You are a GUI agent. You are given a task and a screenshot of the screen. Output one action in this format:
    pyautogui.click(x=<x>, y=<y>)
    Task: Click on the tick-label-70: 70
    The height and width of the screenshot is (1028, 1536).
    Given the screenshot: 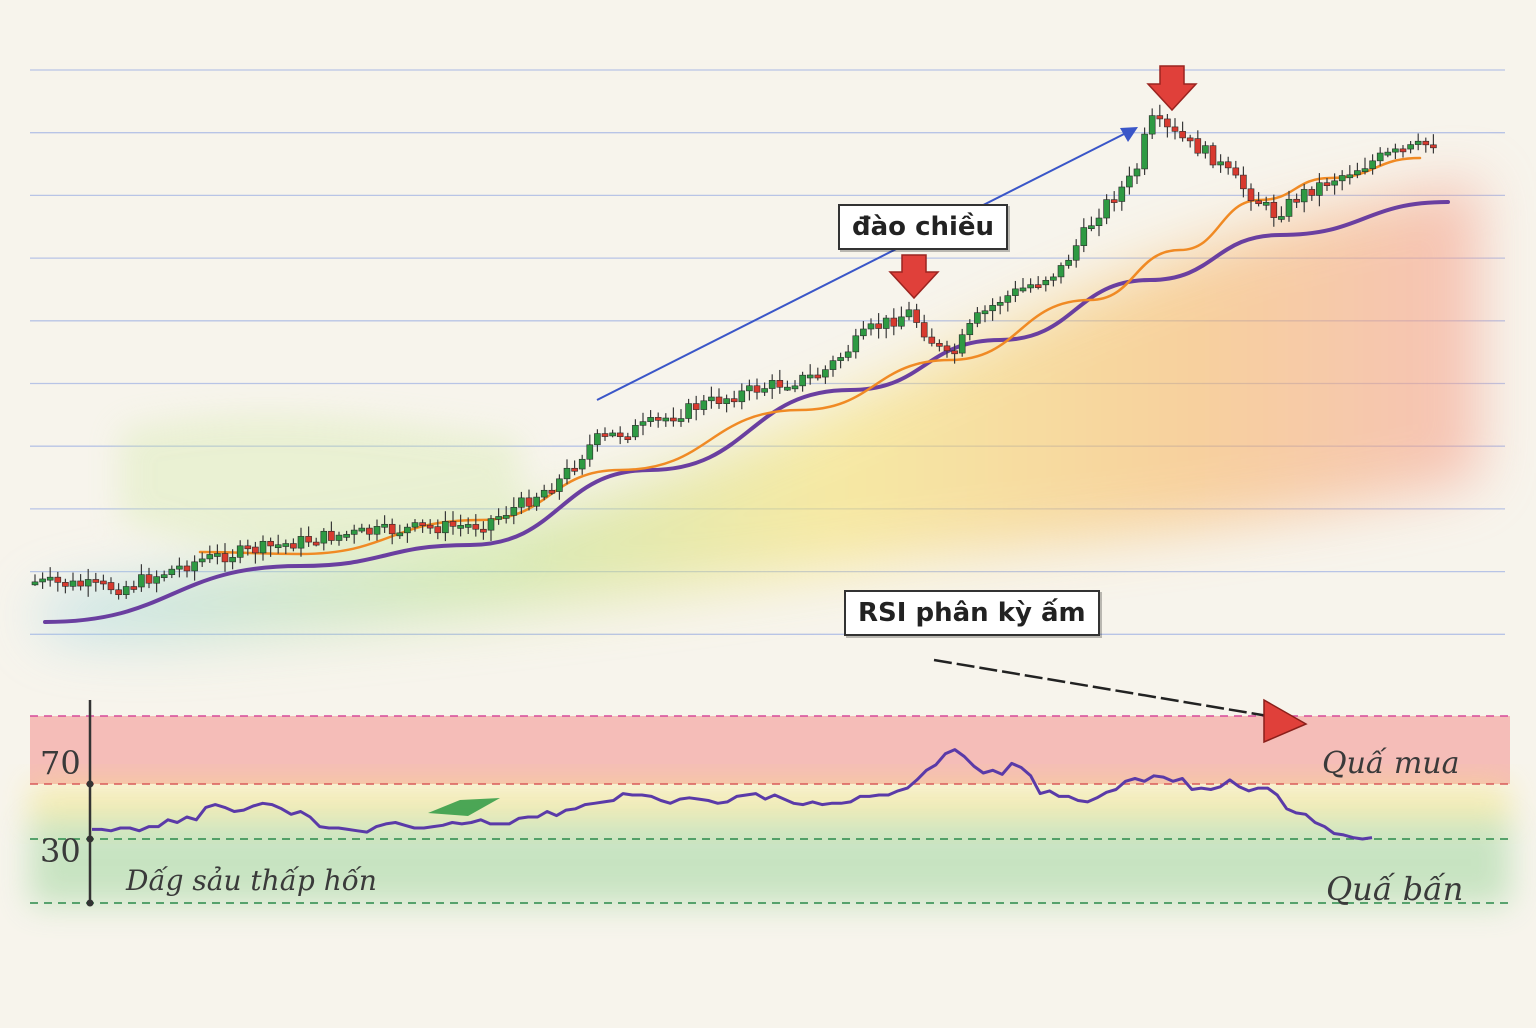 What is the action you would take?
    pyautogui.click(x=60, y=763)
    